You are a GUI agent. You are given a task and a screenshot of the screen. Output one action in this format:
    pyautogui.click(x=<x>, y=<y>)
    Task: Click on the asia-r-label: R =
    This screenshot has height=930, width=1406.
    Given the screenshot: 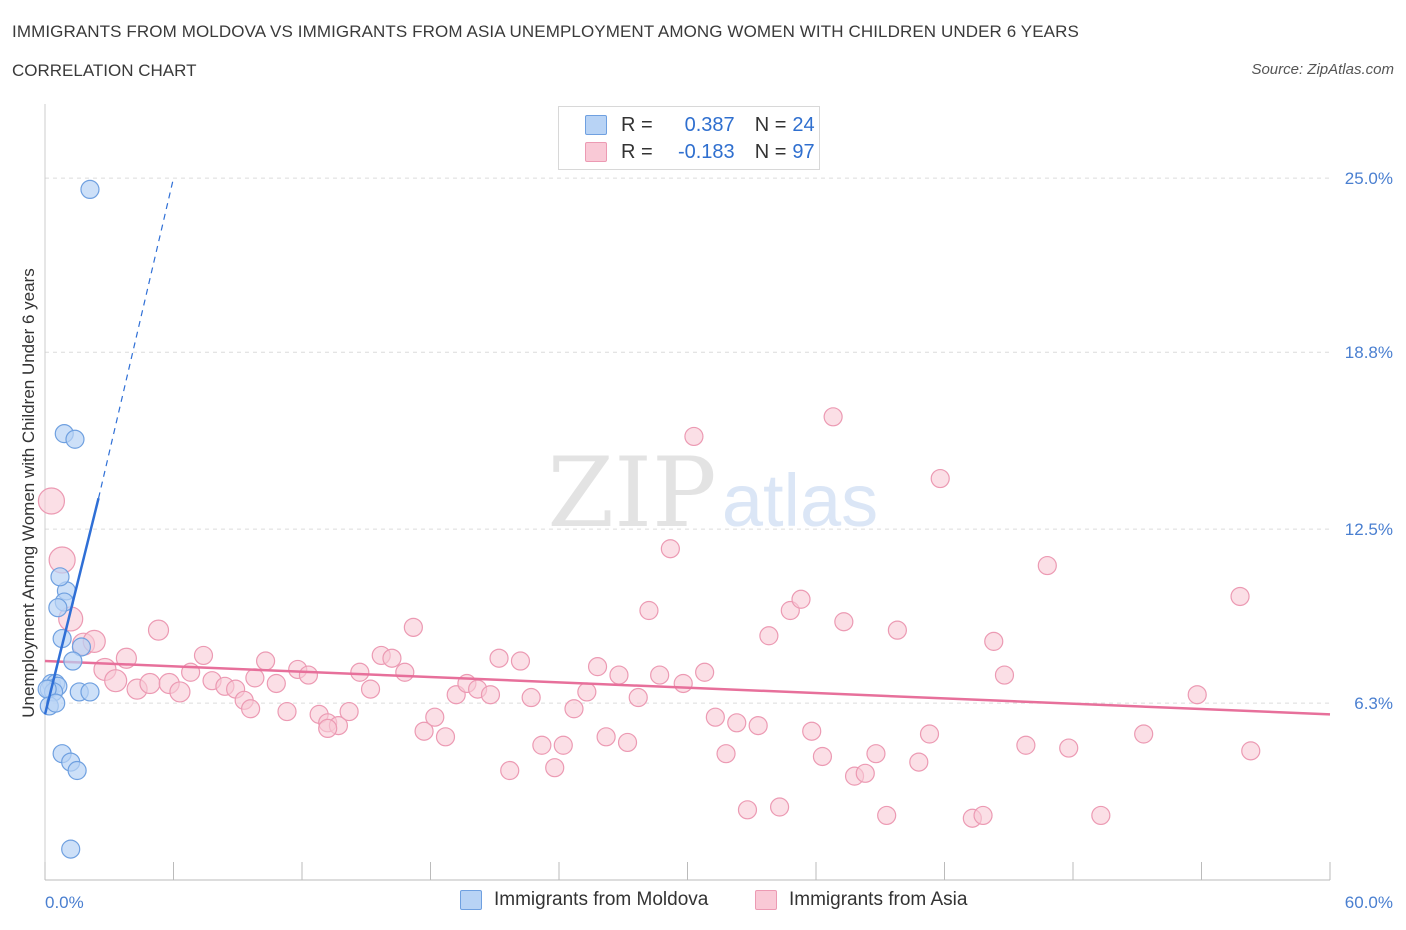 What is the action you would take?
    pyautogui.click(x=637, y=151)
    